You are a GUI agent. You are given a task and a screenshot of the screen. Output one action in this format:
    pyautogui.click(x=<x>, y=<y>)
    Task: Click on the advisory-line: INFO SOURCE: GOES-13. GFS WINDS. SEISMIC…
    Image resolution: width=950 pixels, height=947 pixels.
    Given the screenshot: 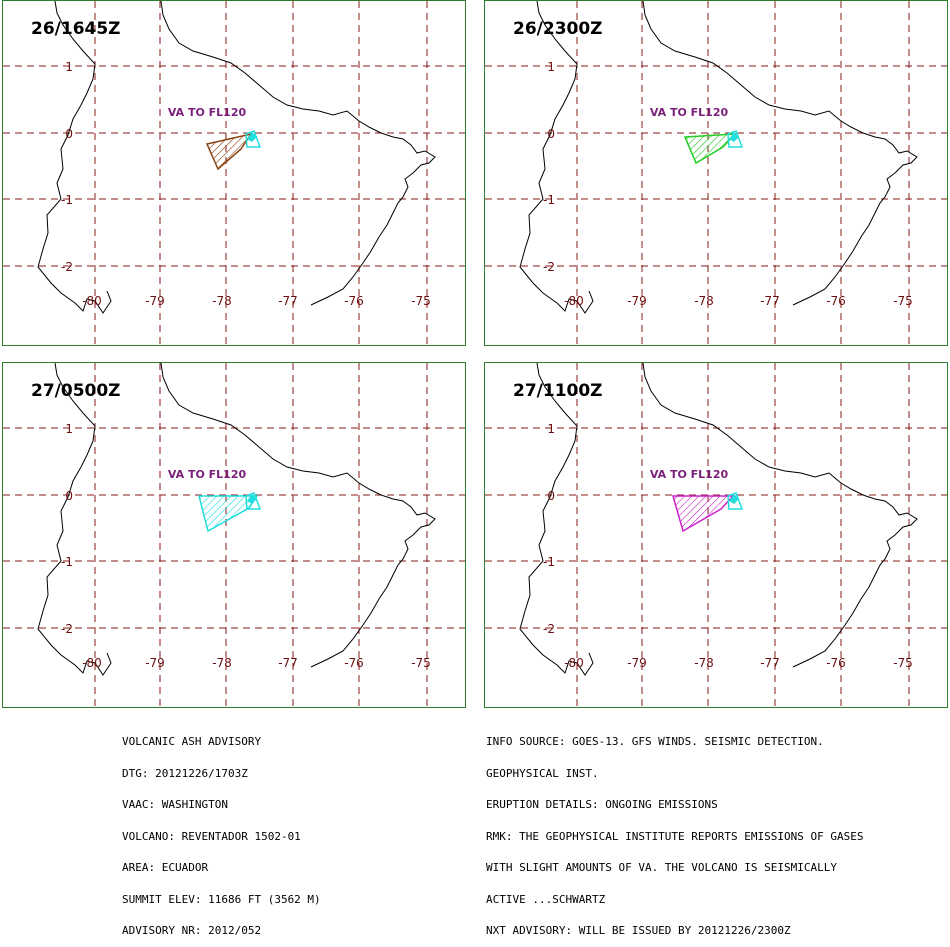 What is the action you would take?
    pyautogui.click(x=655, y=741)
    